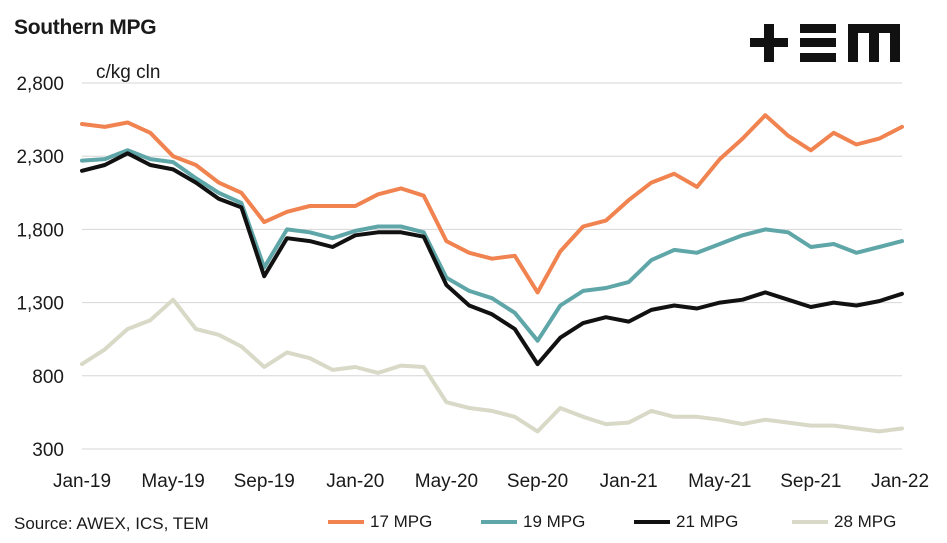 The height and width of the screenshot is (543, 947). What do you see at coordinates (40, 304) in the screenshot?
I see `y-tick-label: 1,300` at bounding box center [40, 304].